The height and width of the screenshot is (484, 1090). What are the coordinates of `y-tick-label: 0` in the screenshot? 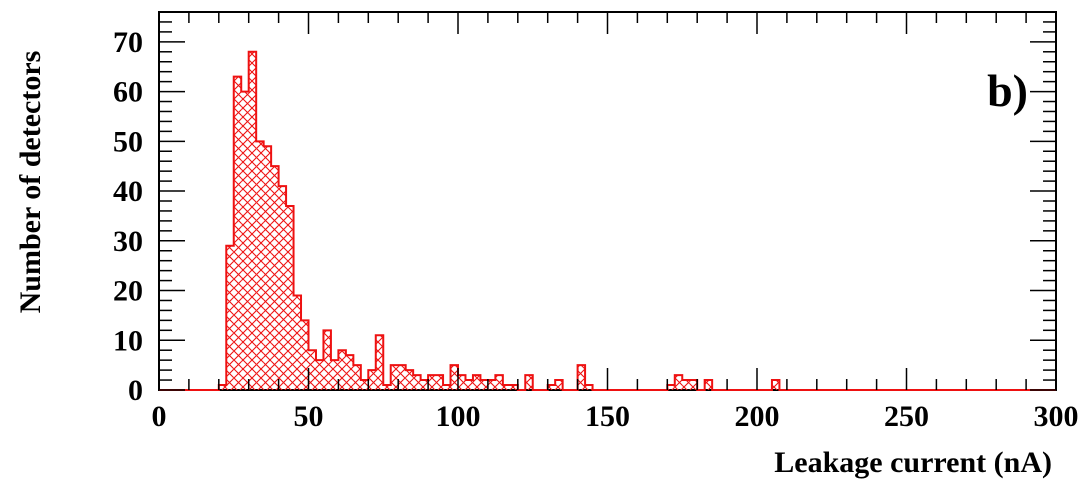 It's located at (135, 390).